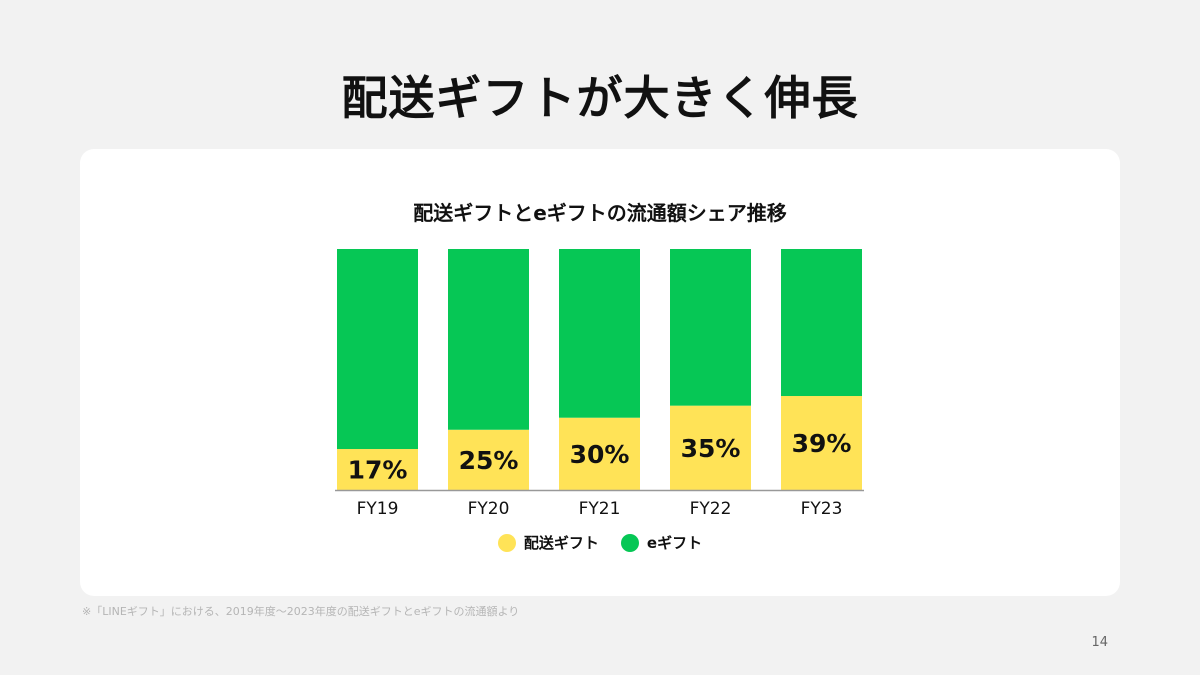  Describe the element at coordinates (629, 542) in the screenshot. I see `legend-swatch-egift` at that location.